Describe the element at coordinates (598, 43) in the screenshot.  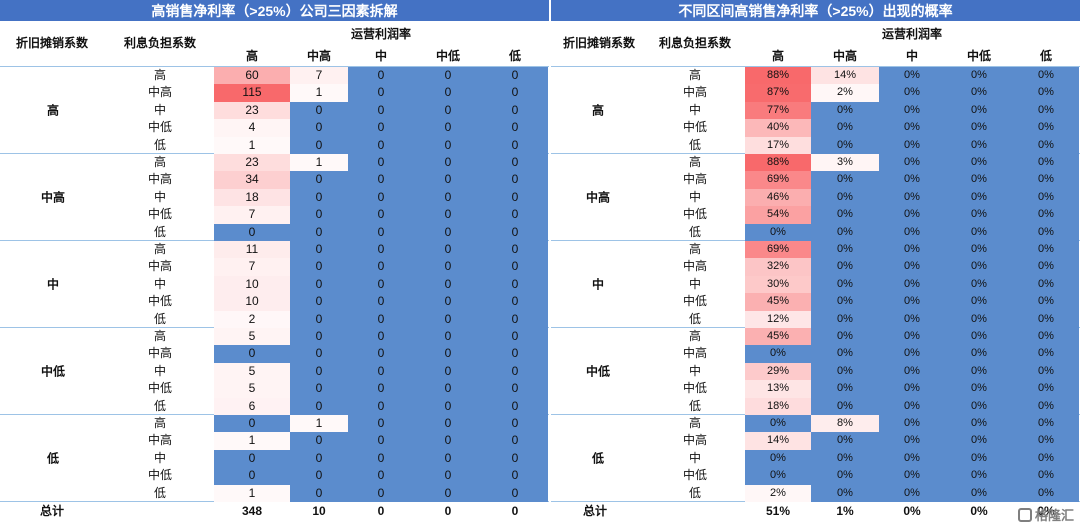
I see `dep-header: 折旧摊销系数` at that location.